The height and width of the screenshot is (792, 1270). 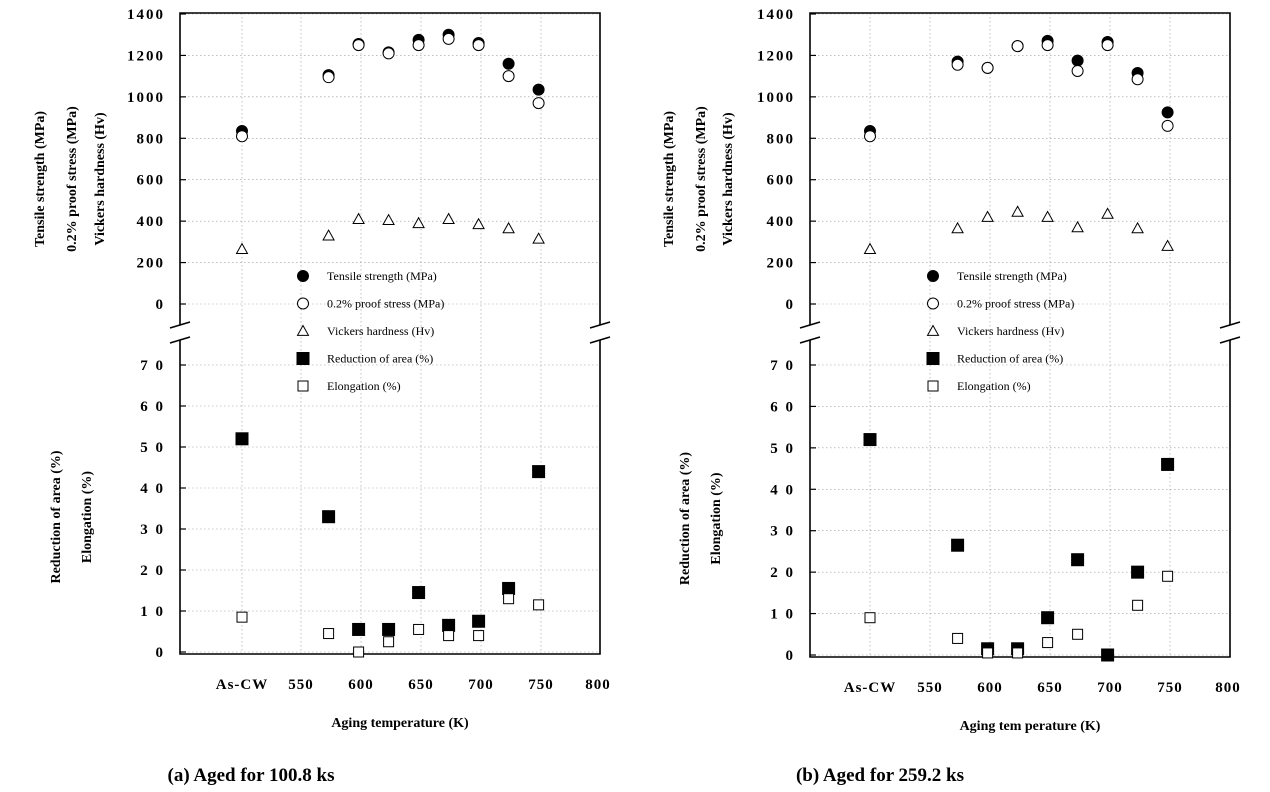 I want to click on x-tick-label: 650, so click(x=421, y=685).